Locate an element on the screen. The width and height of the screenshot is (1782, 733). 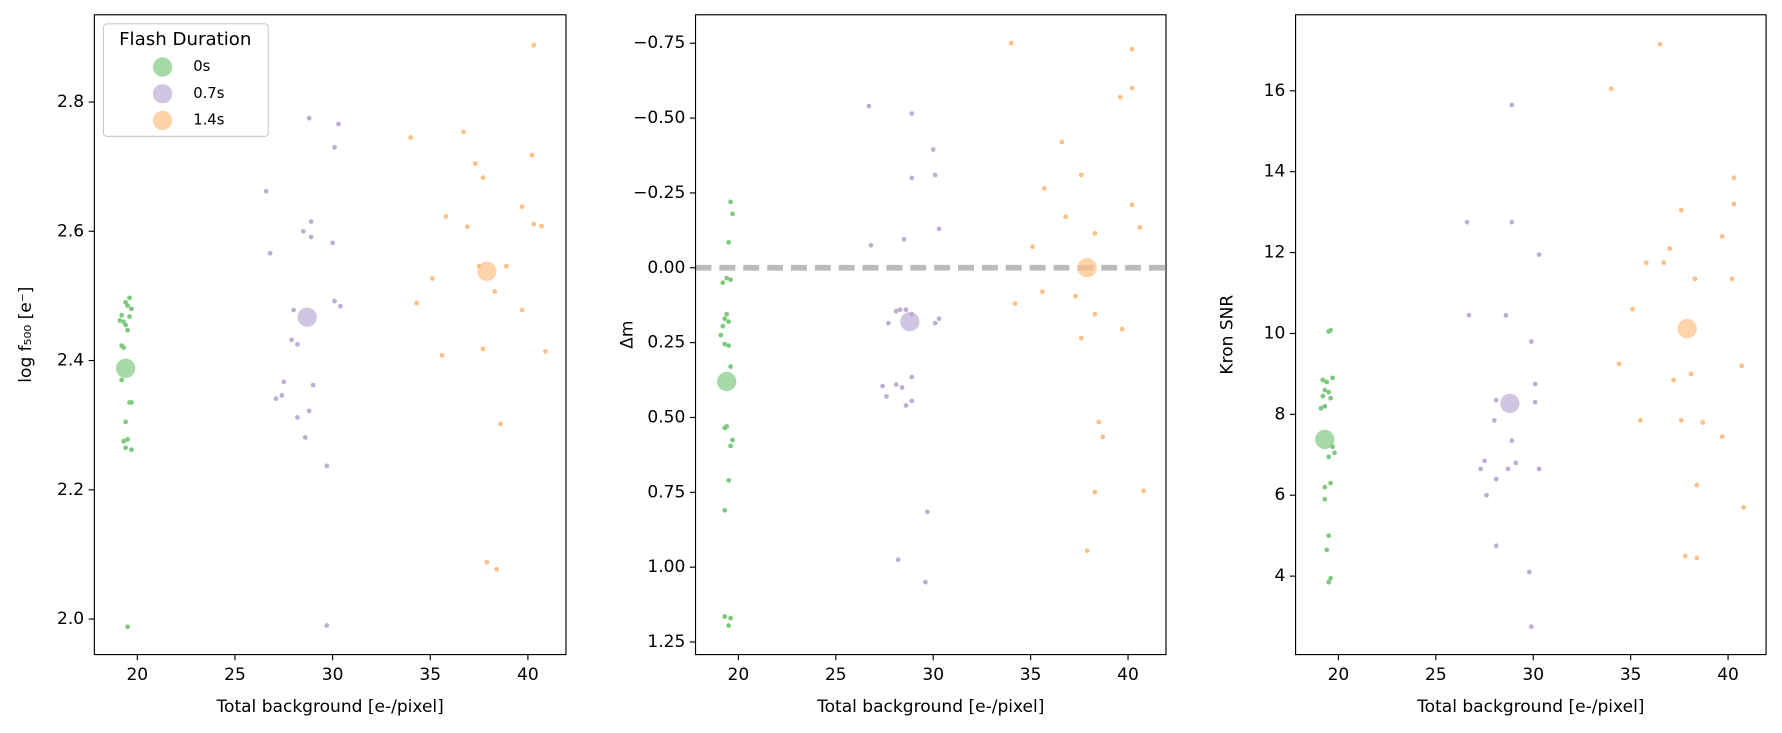
y-tick-label: 2.0 is located at coordinates (70, 619).